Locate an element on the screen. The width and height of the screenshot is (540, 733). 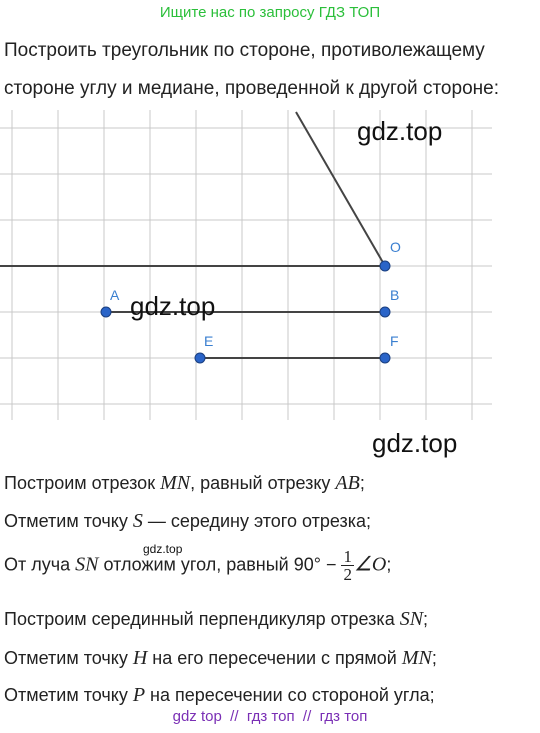
step-text: отложим угол, равный 90° − is located at coordinates (220, 564).